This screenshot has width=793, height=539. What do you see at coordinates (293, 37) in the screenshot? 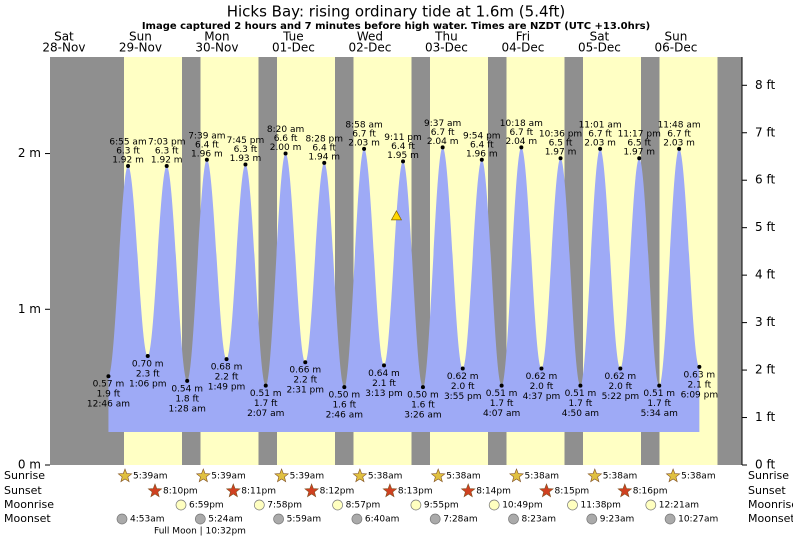
I see `day-weekday: Tue` at bounding box center [293, 37].